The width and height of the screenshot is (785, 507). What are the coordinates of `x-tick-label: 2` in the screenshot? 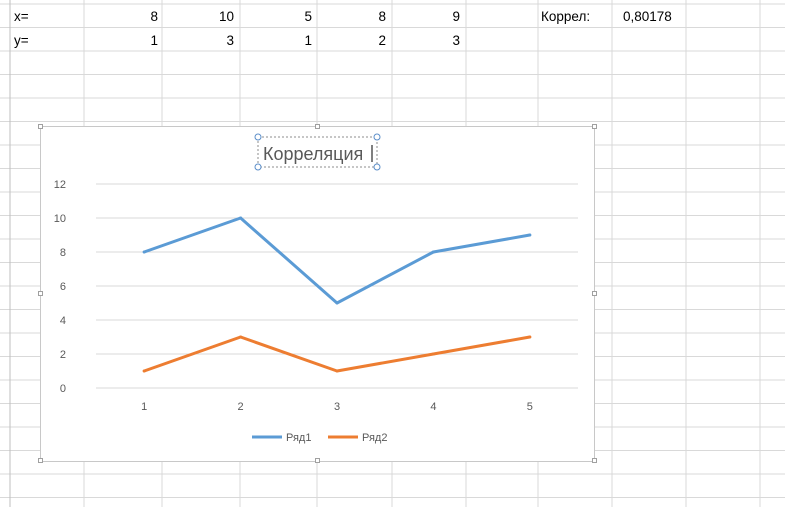 It's located at (241, 407).